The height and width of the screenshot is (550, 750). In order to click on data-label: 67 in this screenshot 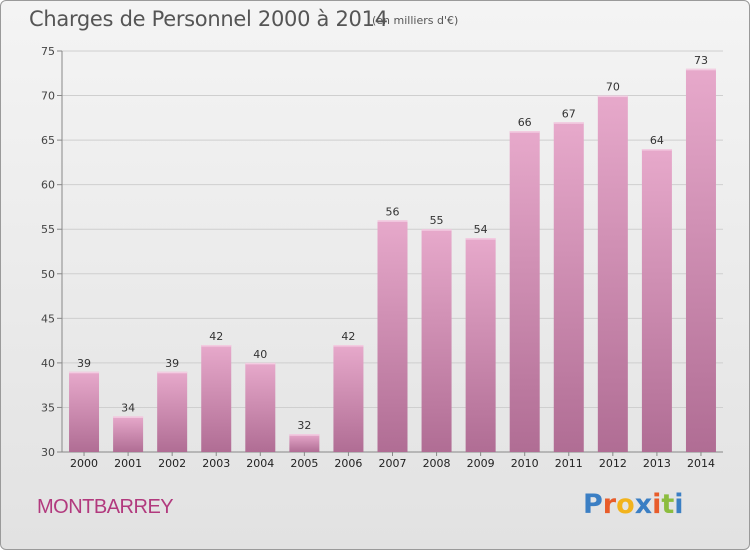, I will do `click(569, 113)`.